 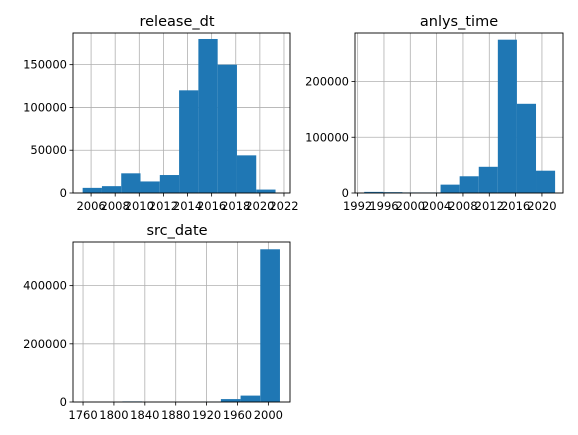 I want to click on x-tick-label: 1960, so click(x=237, y=415).